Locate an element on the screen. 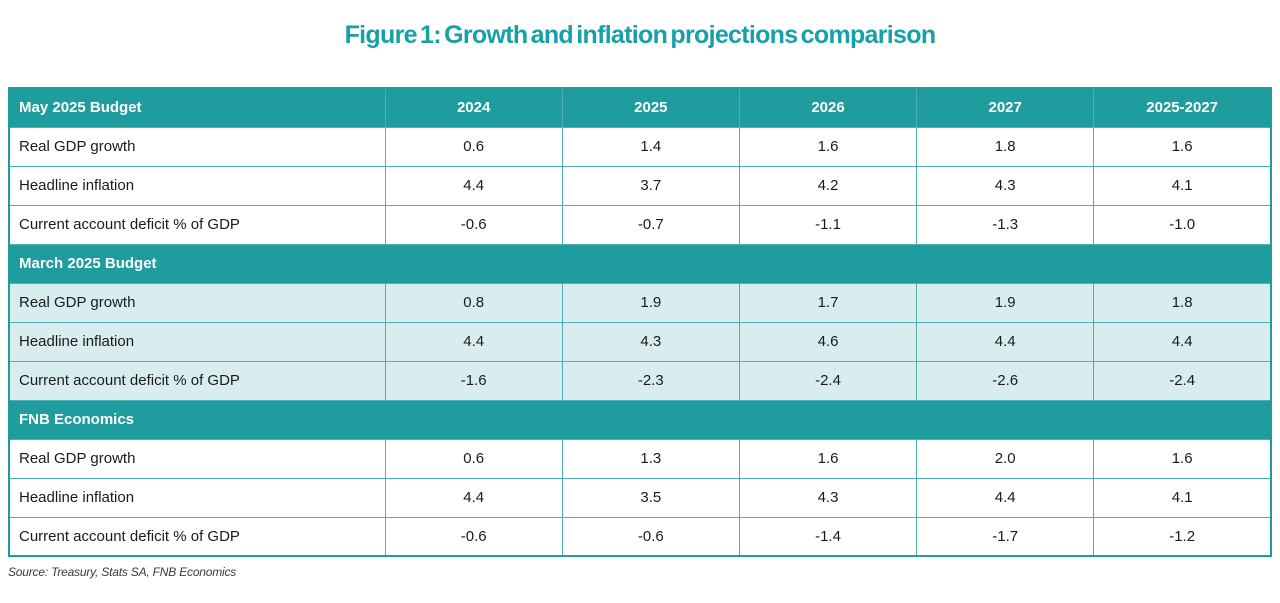 The image size is (1280, 603). value-cell: -1.4 is located at coordinates (828, 536).